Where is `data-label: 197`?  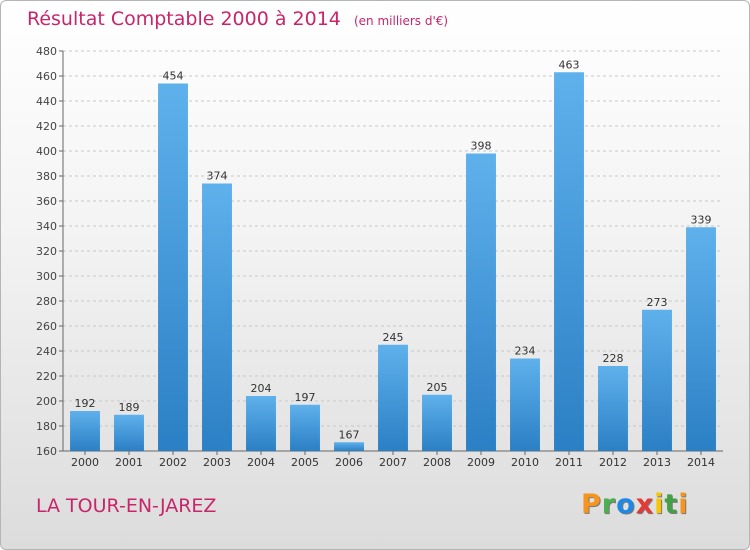
data-label: 197 is located at coordinates (305, 397).